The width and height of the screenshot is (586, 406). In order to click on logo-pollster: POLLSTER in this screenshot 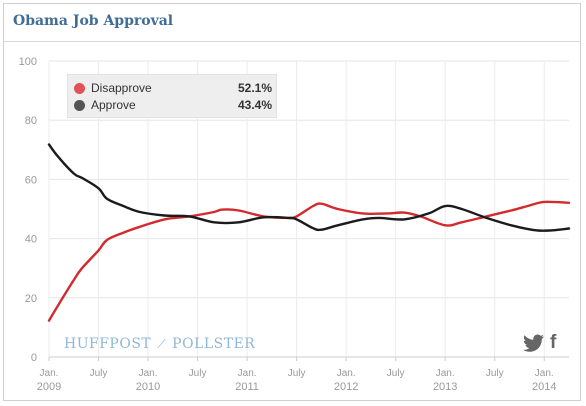, I will do `click(214, 344)`.